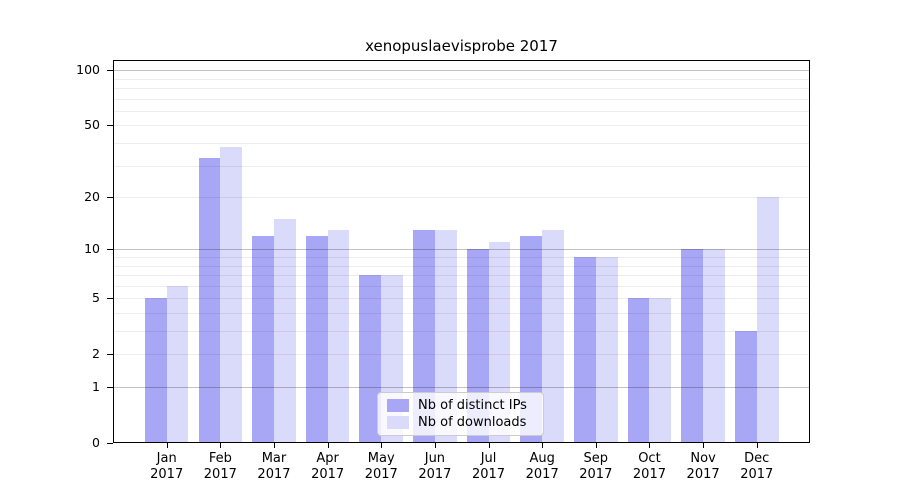  What do you see at coordinates (649, 458) in the screenshot?
I see `x-tick-month: Oct` at bounding box center [649, 458].